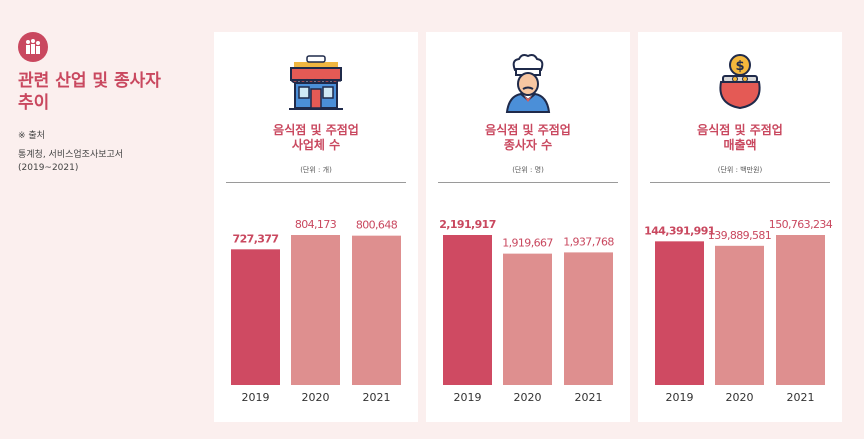 The height and width of the screenshot is (439, 864). What do you see at coordinates (108, 92) in the screenshot?
I see `page-title: 관련 산업 및 종사자 추이` at bounding box center [108, 92].